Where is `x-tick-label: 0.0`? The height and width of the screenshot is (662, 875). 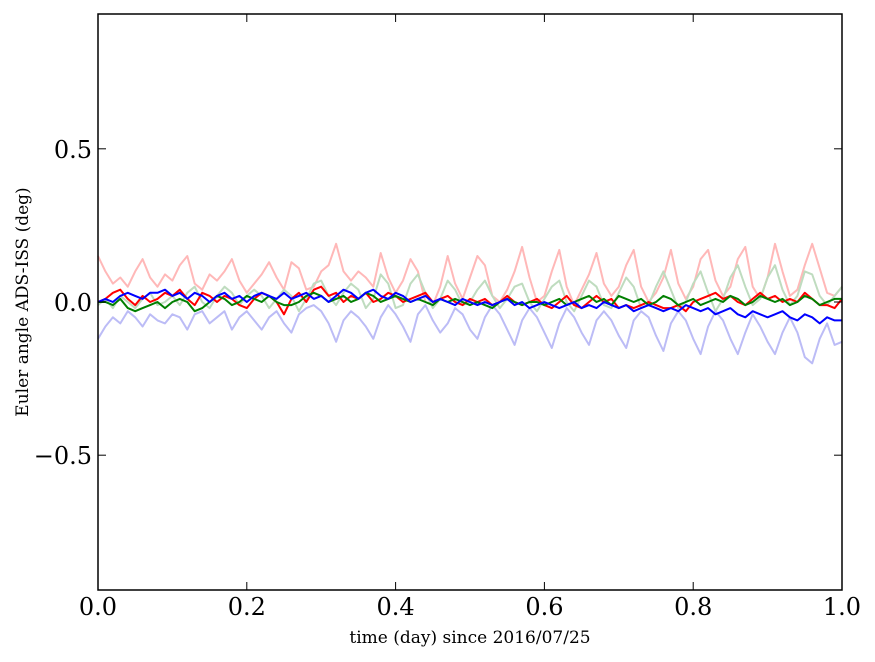
x-tick-label: 0.0 is located at coordinates (98, 607).